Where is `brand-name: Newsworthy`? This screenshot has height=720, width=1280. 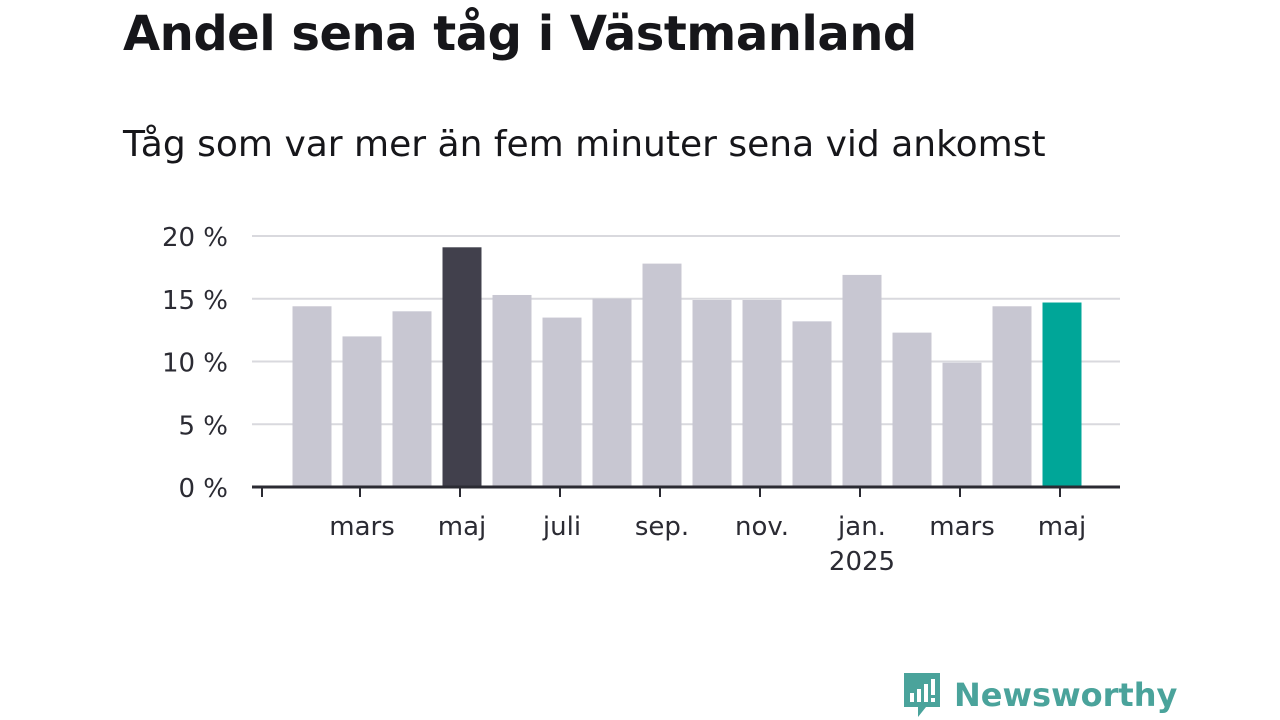
brand-name: Newsworthy is located at coordinates (1066, 695).